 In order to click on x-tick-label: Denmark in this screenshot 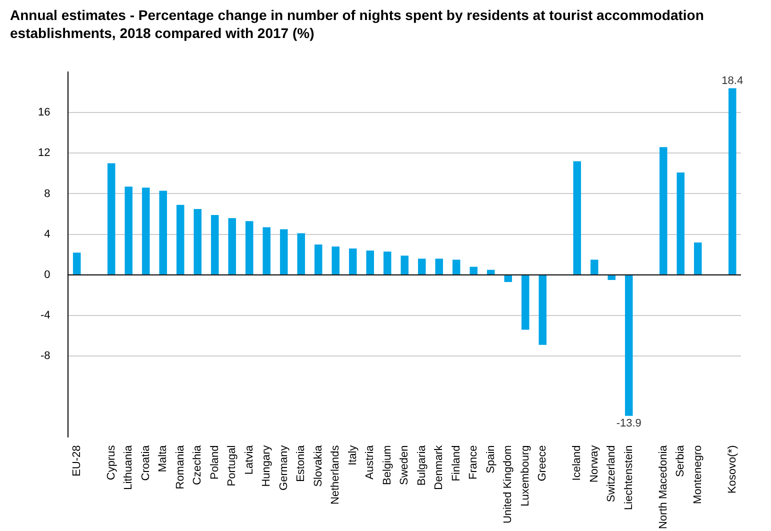, I will do `click(439, 467)`.